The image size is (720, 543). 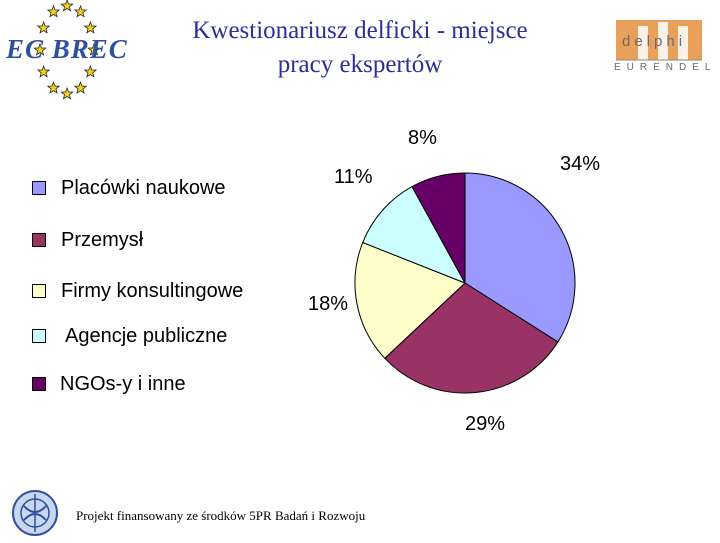 I want to click on legend-label: NGOs-y i inne, so click(x=123, y=383).